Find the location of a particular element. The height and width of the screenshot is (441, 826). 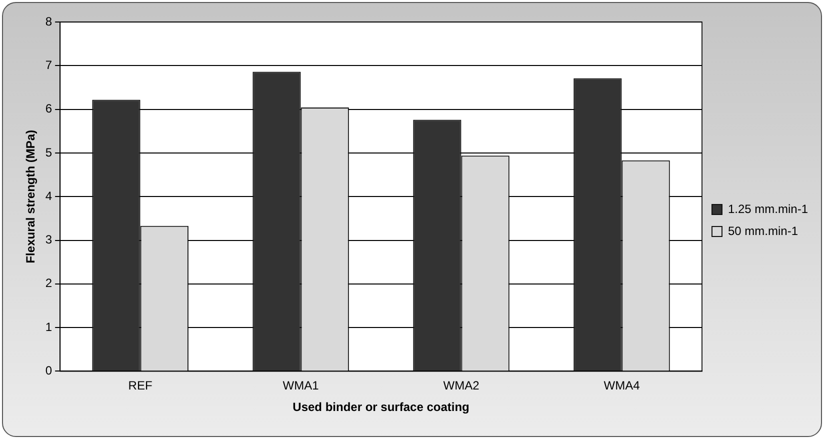

y-tick-label: 2 is located at coordinates (48, 283).